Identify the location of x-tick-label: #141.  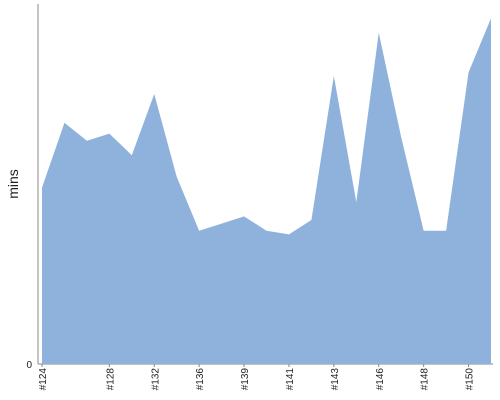
(290, 379).